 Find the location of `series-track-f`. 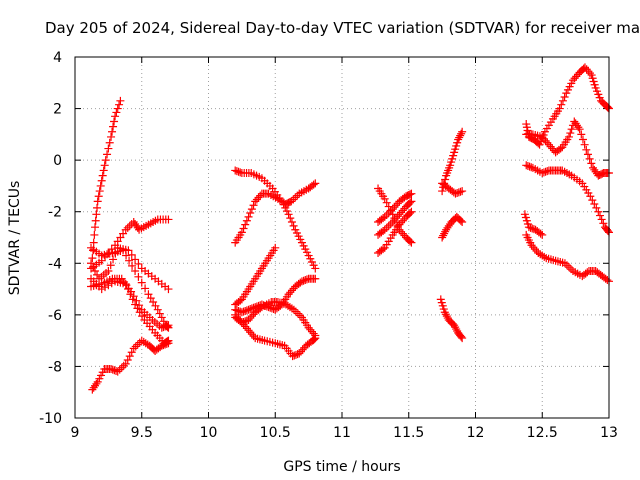

series-track-f is located at coordinates (275, 219).